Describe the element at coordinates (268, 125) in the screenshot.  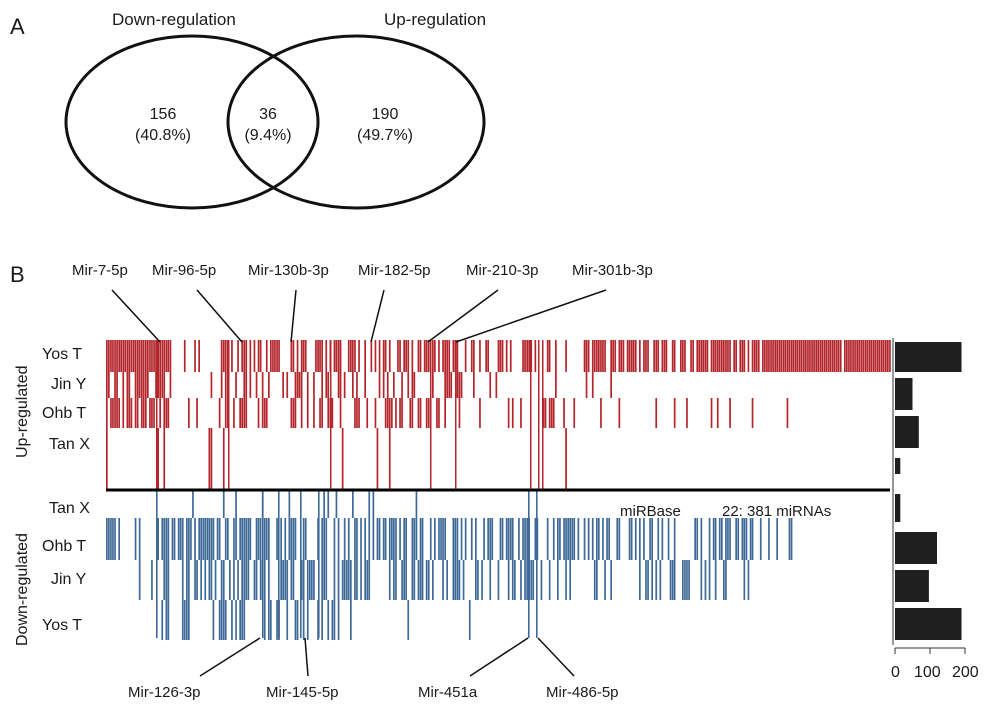
I see `venn-overlap: 36 (9.4%)` at that location.